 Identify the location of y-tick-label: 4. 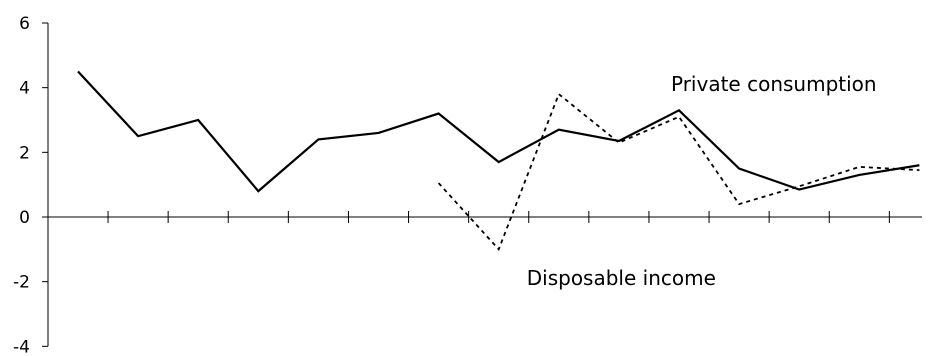
(24, 89).